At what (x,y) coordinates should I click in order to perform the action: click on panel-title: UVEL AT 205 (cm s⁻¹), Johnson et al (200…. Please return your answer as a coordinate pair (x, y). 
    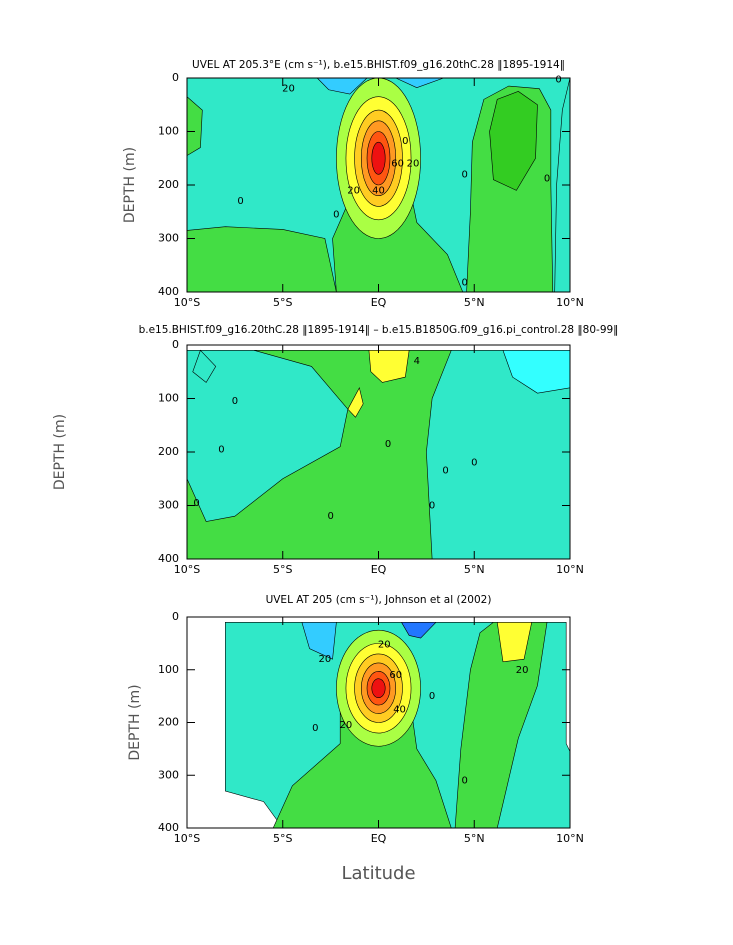
    Looking at the image, I should click on (379, 600).